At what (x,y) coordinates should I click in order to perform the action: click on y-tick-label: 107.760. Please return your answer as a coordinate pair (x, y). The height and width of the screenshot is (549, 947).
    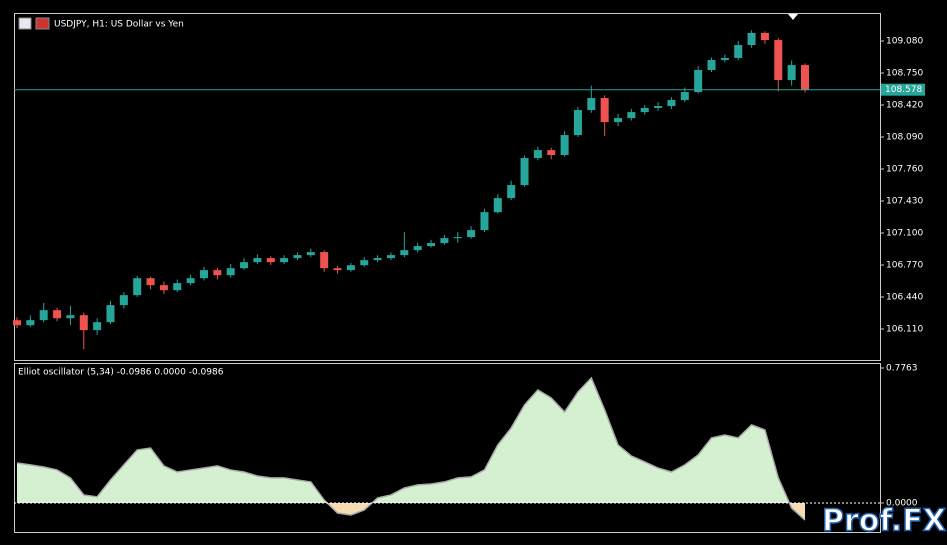
    Looking at the image, I should click on (904, 169).